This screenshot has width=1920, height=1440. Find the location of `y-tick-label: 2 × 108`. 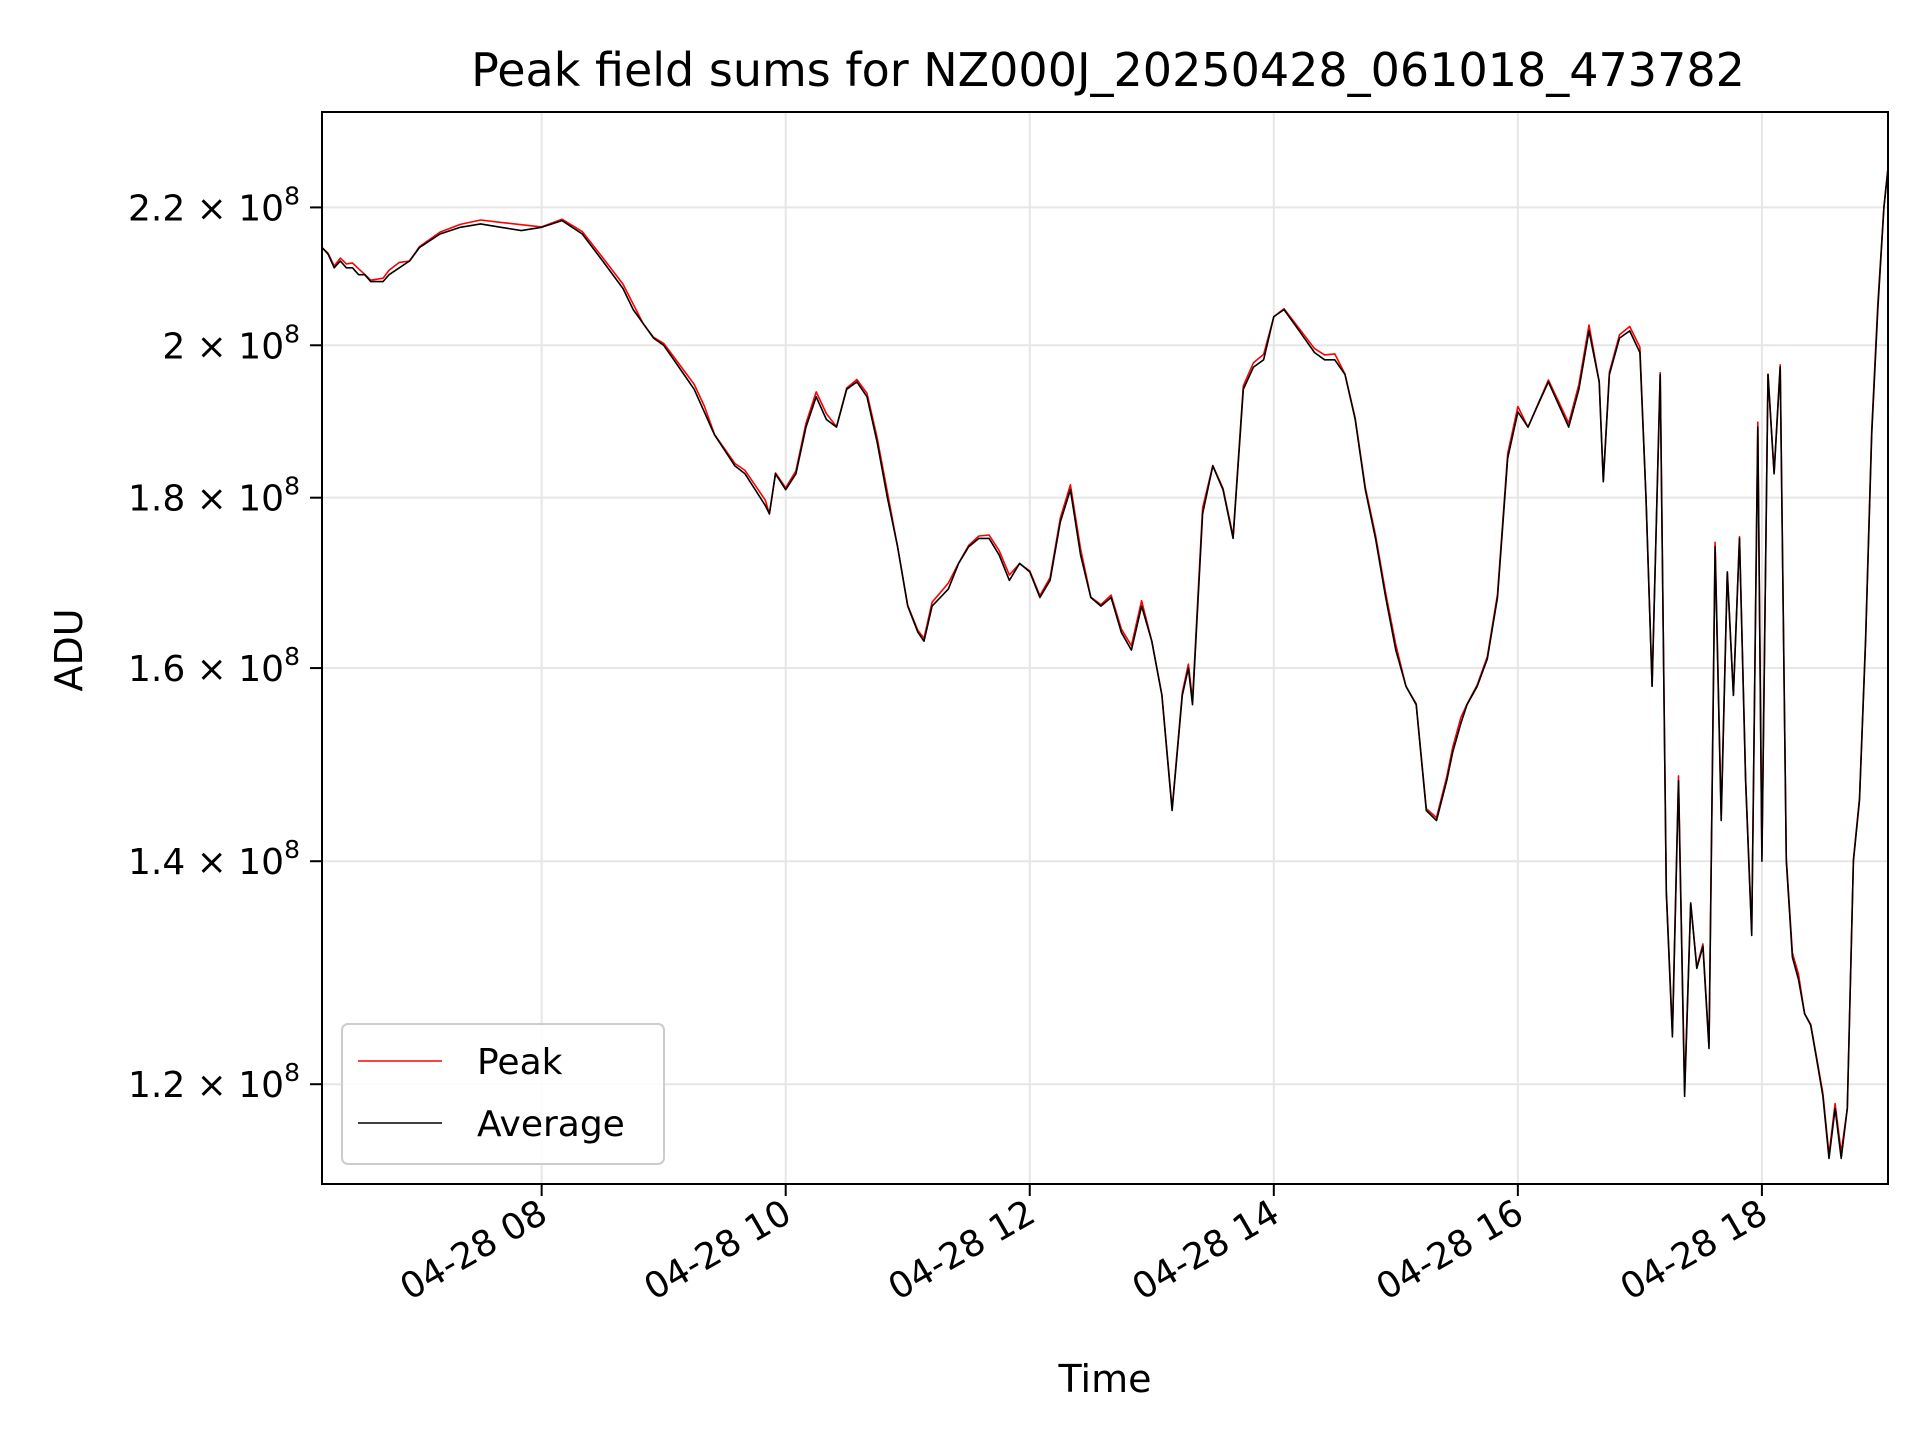

y-tick-label: 2 × 108 is located at coordinates (231, 343).